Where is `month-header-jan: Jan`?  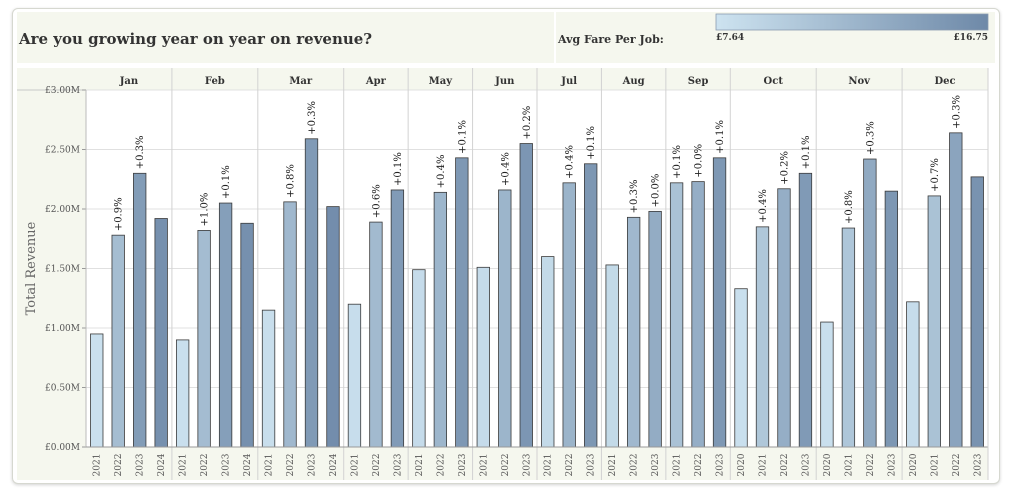
month-header-jan: Jan is located at coordinates (129, 81).